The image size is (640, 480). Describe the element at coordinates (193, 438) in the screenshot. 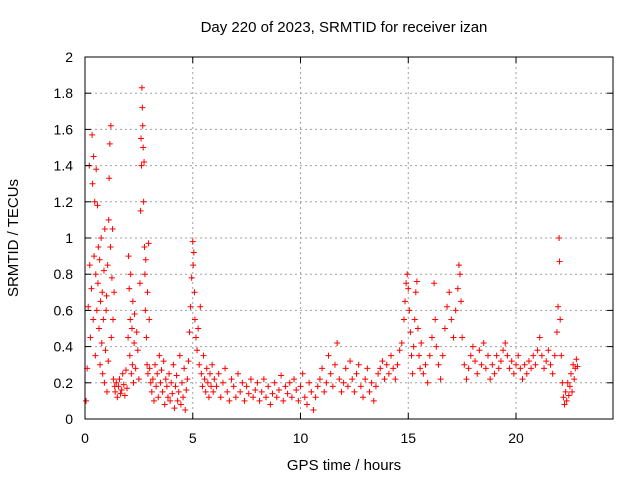

I see `x-tick-label: 5` at that location.